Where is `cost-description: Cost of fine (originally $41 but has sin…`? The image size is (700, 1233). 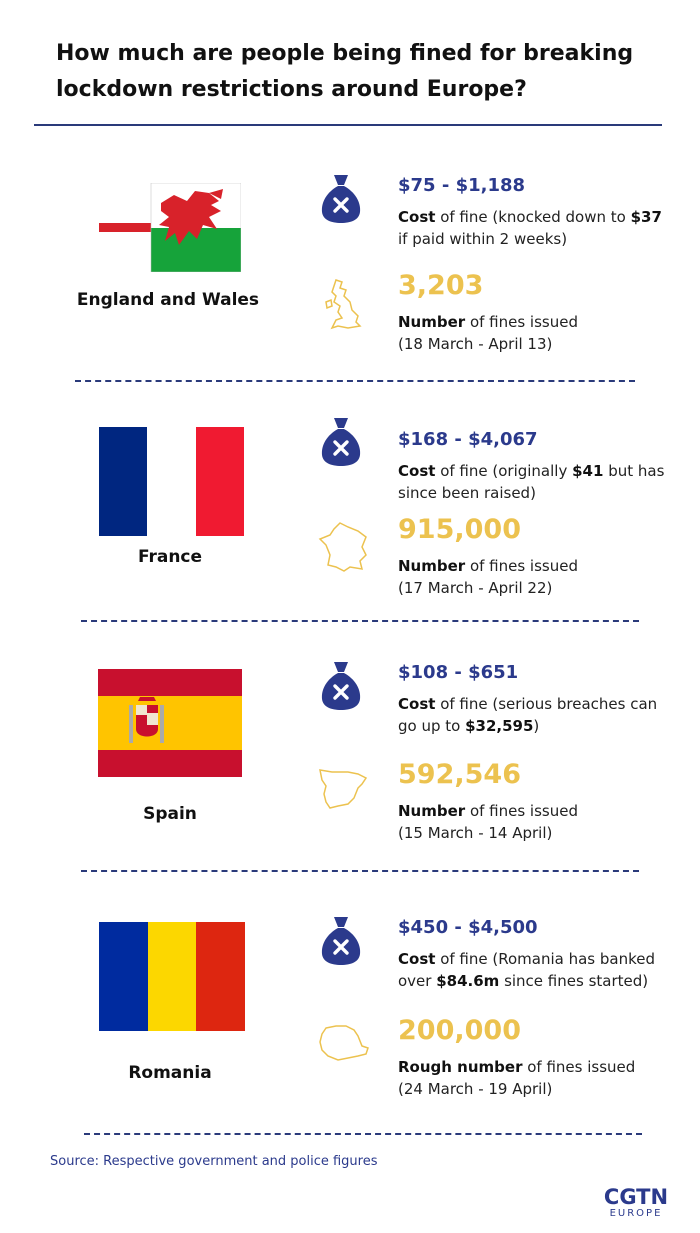
cost-description: Cost of fine (originally $41 but has sin… is located at coordinates (531, 482).